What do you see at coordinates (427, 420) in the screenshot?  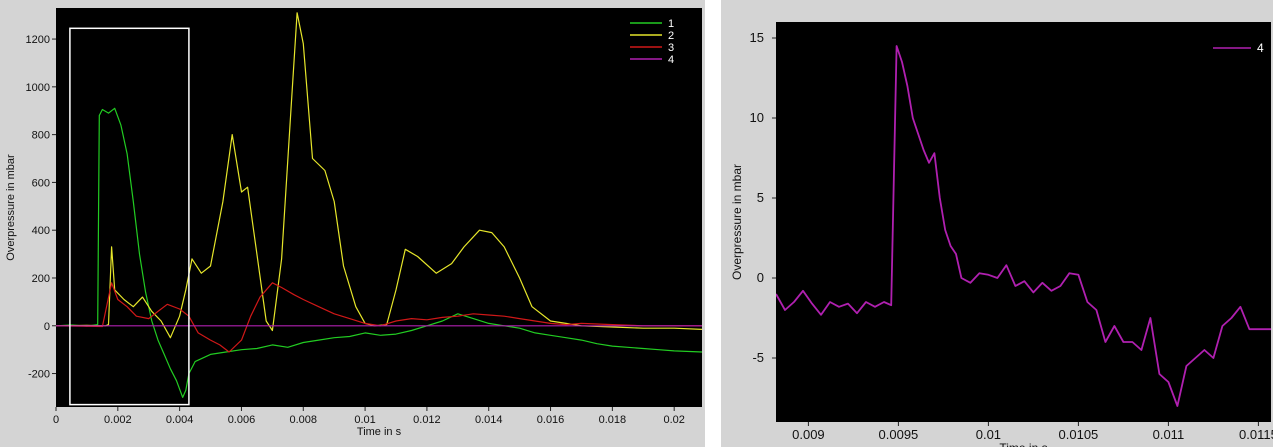 I see `x-tick-label: 0.012` at bounding box center [427, 420].